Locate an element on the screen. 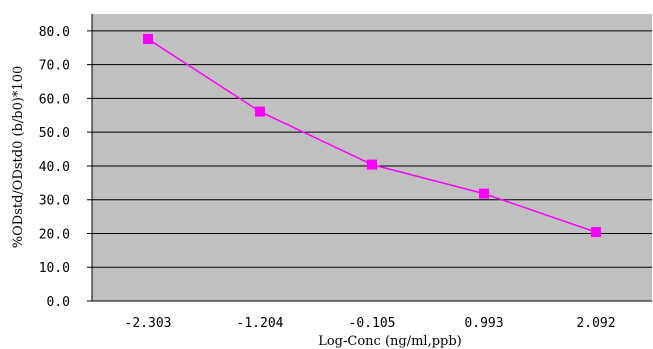 The height and width of the screenshot is (349, 653). x-tick-label: -0.105 is located at coordinates (372, 323).